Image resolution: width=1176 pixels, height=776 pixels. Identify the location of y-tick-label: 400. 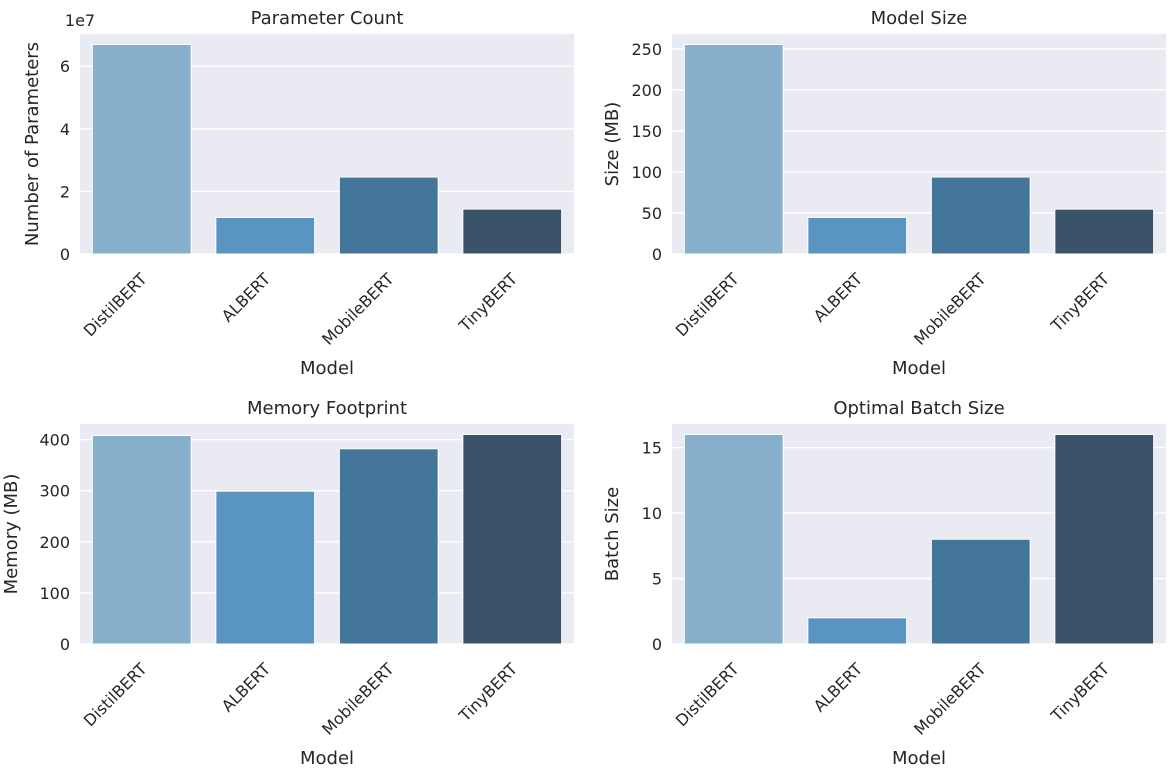
(54, 440).